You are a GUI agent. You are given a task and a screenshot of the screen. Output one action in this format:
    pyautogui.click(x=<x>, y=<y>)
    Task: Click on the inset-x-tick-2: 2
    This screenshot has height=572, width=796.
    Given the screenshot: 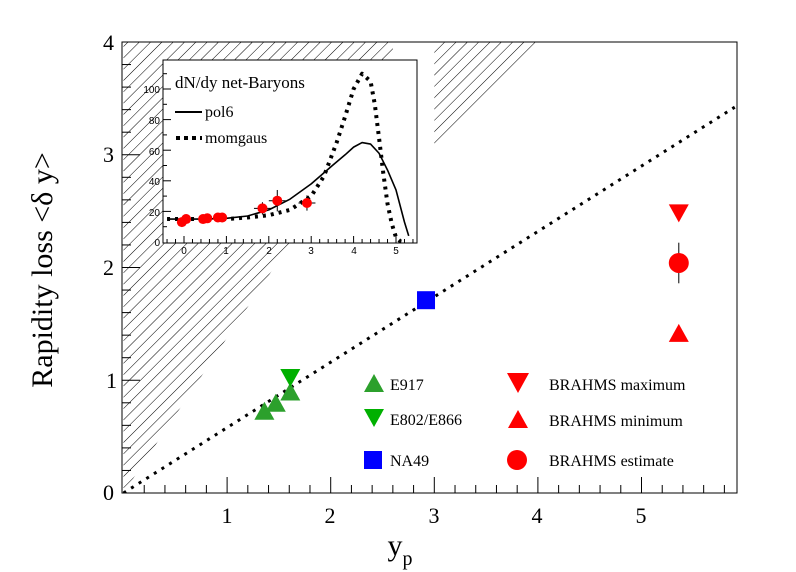 What is the action you would take?
    pyautogui.click(x=269, y=251)
    